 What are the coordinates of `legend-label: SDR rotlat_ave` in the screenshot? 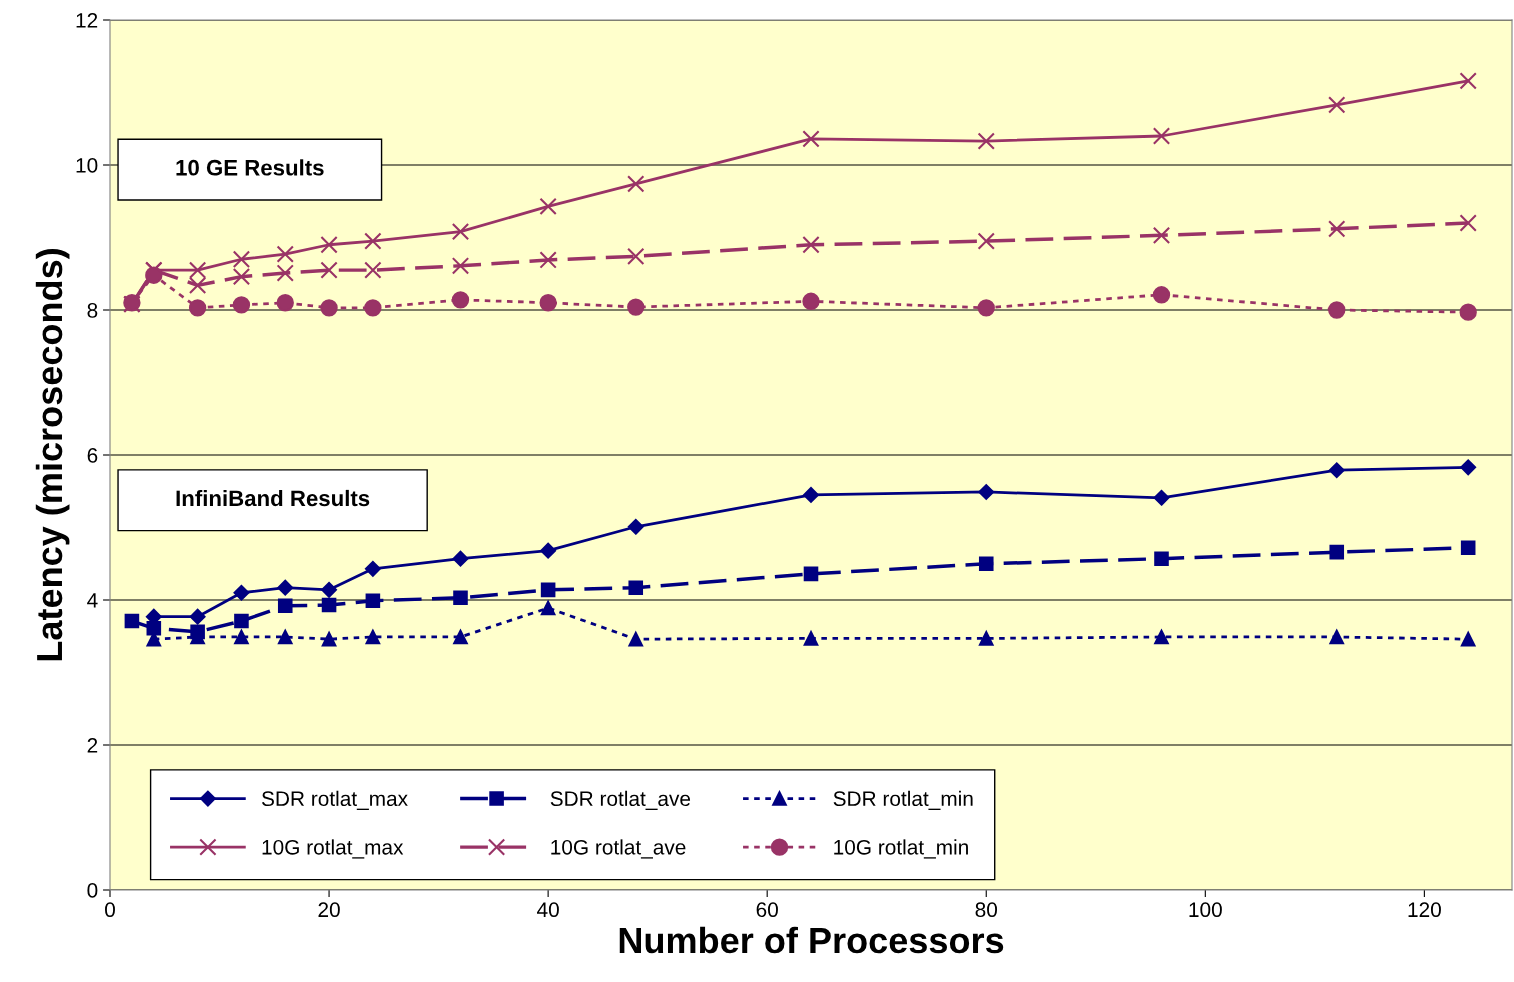 It's located at (620, 800).